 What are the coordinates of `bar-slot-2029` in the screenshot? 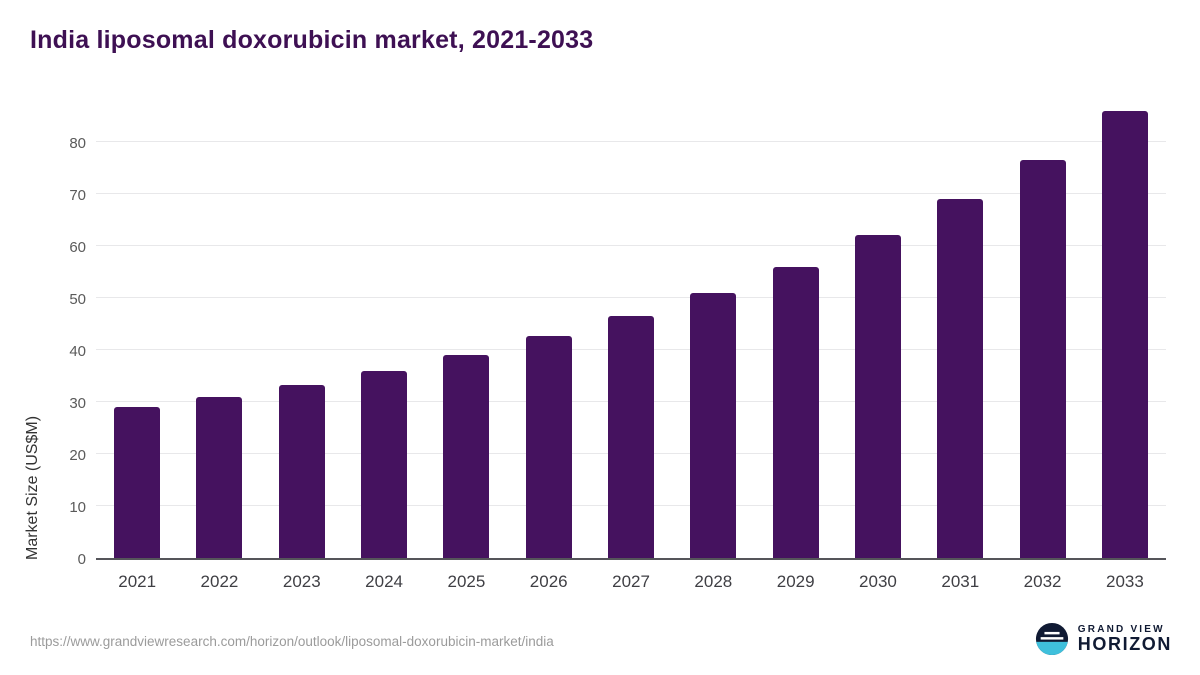 It's located at (796, 329).